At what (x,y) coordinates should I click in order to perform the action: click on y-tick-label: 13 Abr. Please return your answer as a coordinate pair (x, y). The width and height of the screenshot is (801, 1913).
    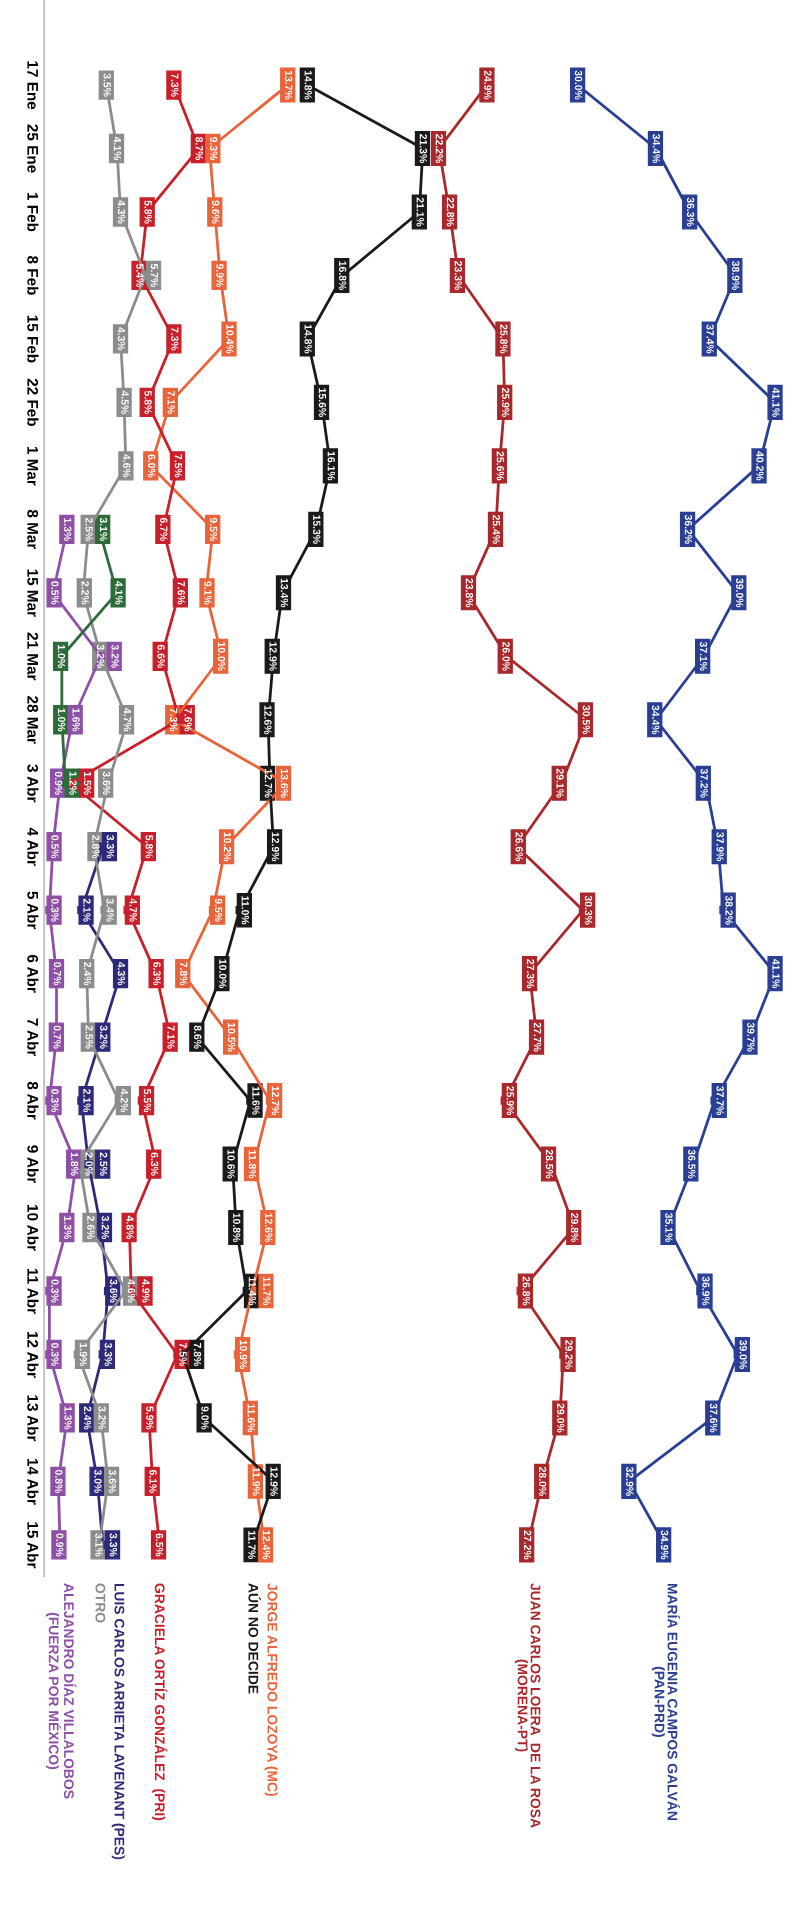
    Looking at the image, I should click on (33, 1418).